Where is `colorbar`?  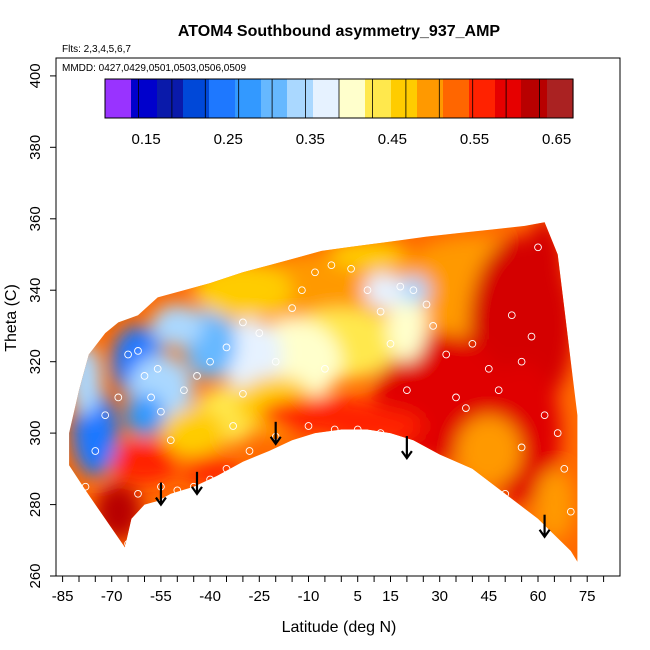
colorbar is located at coordinates (339, 98).